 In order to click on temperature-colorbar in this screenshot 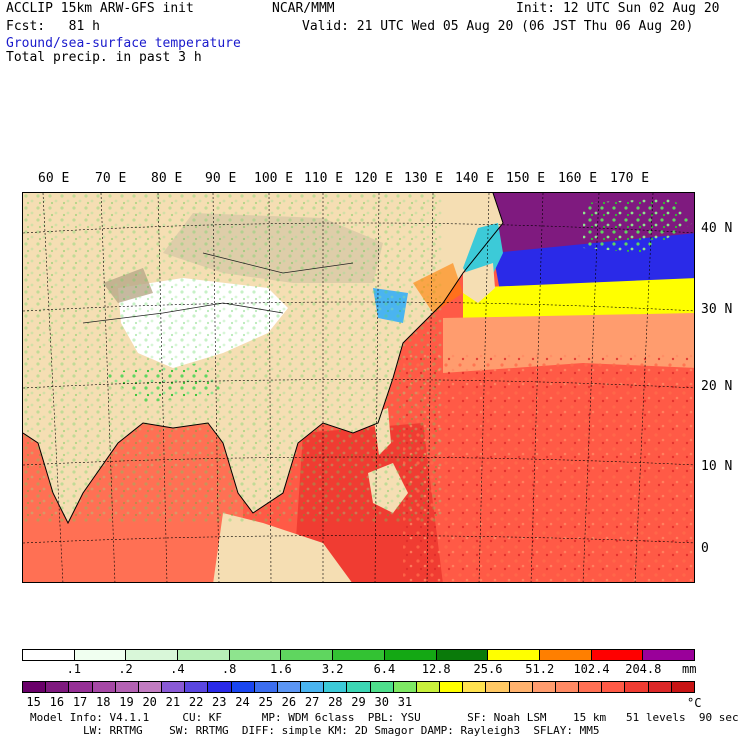, I will do `click(358, 687)`.